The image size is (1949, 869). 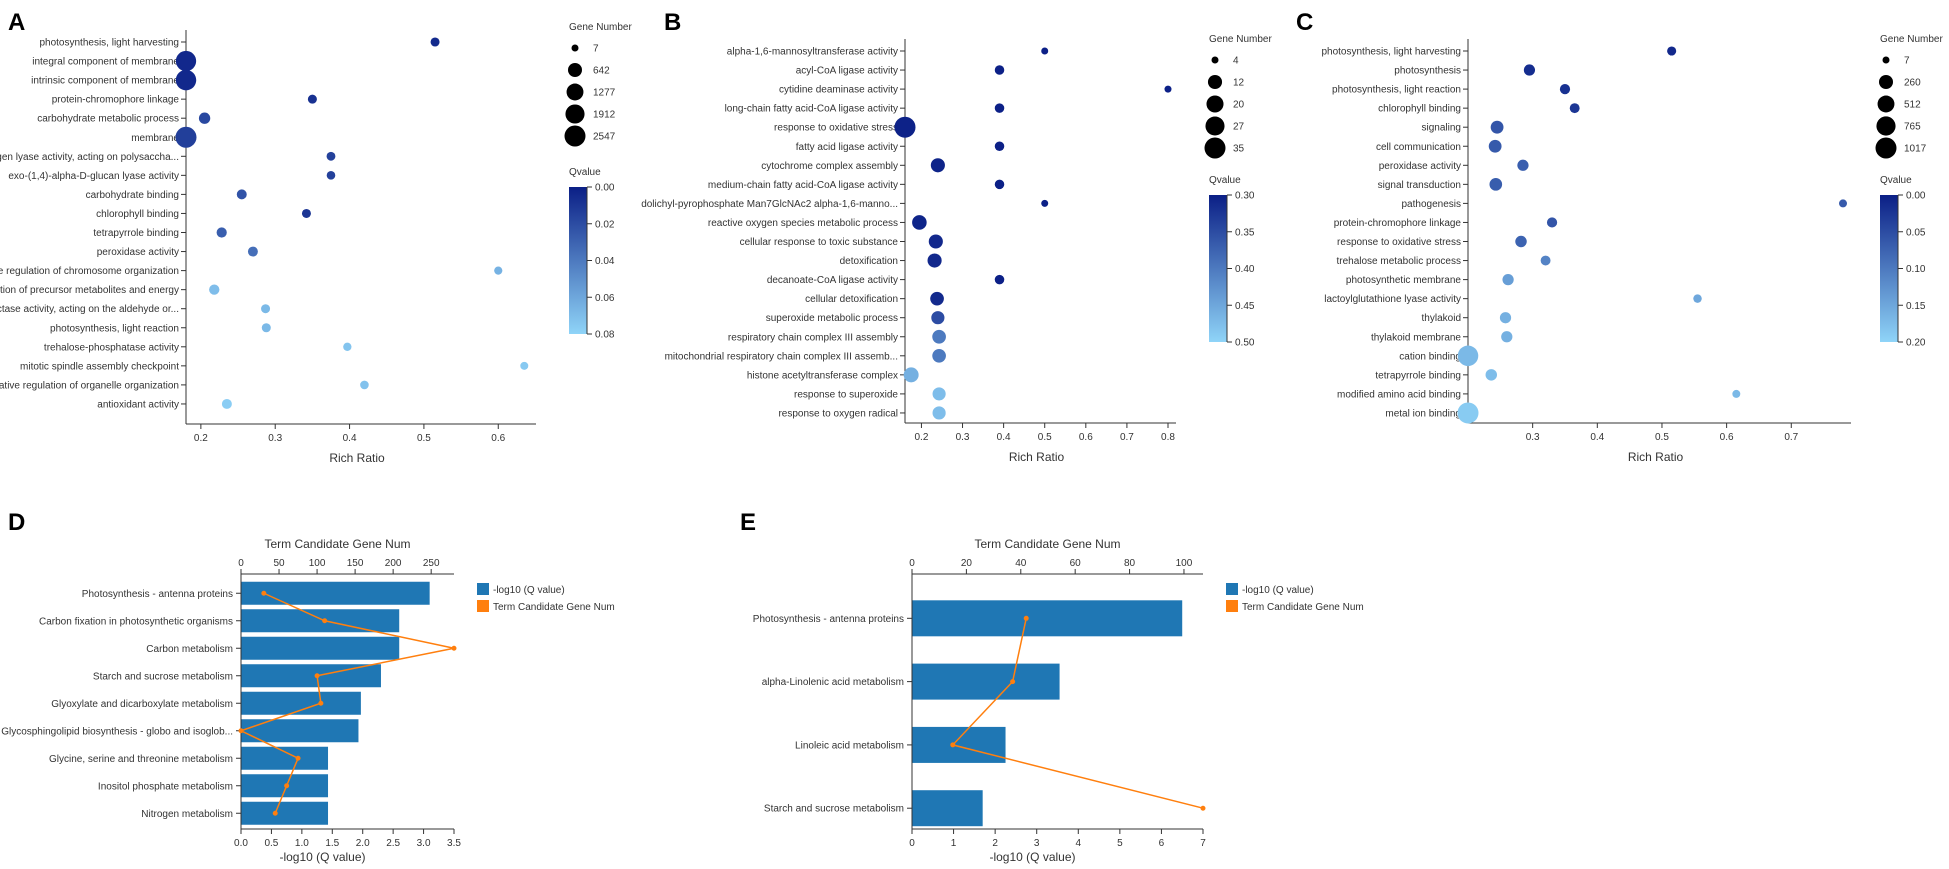 What do you see at coordinates (132, 195) in the screenshot?
I see `panel-a-term-label: carbohydrate binding` at bounding box center [132, 195].